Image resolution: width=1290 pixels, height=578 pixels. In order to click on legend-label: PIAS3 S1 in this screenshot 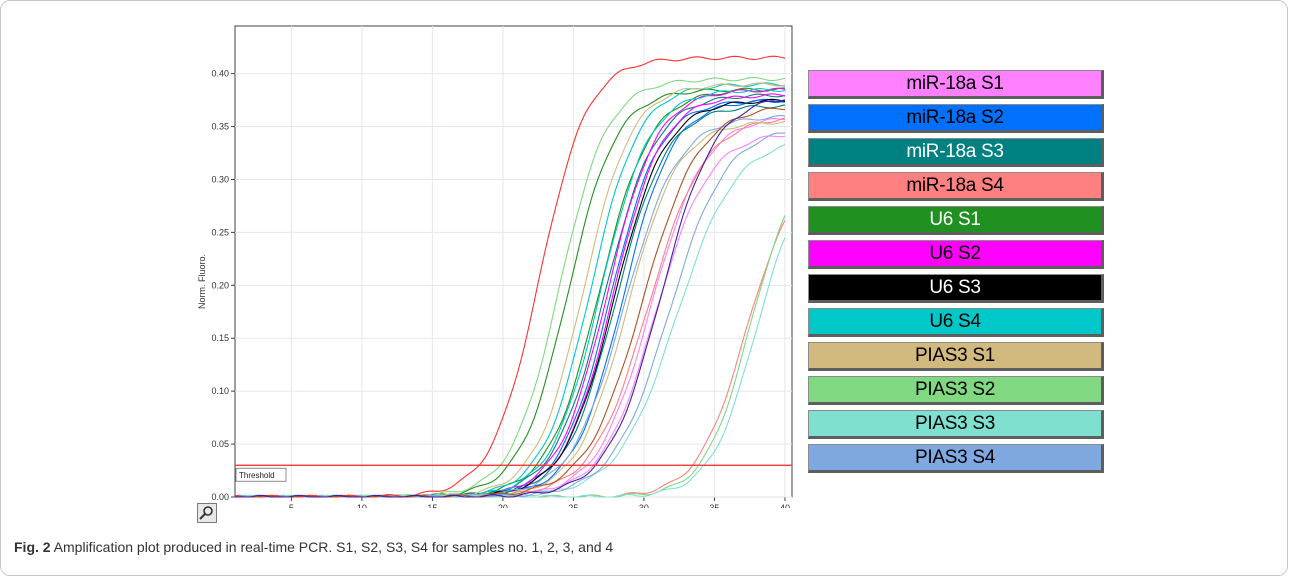, I will do `click(955, 355)`.